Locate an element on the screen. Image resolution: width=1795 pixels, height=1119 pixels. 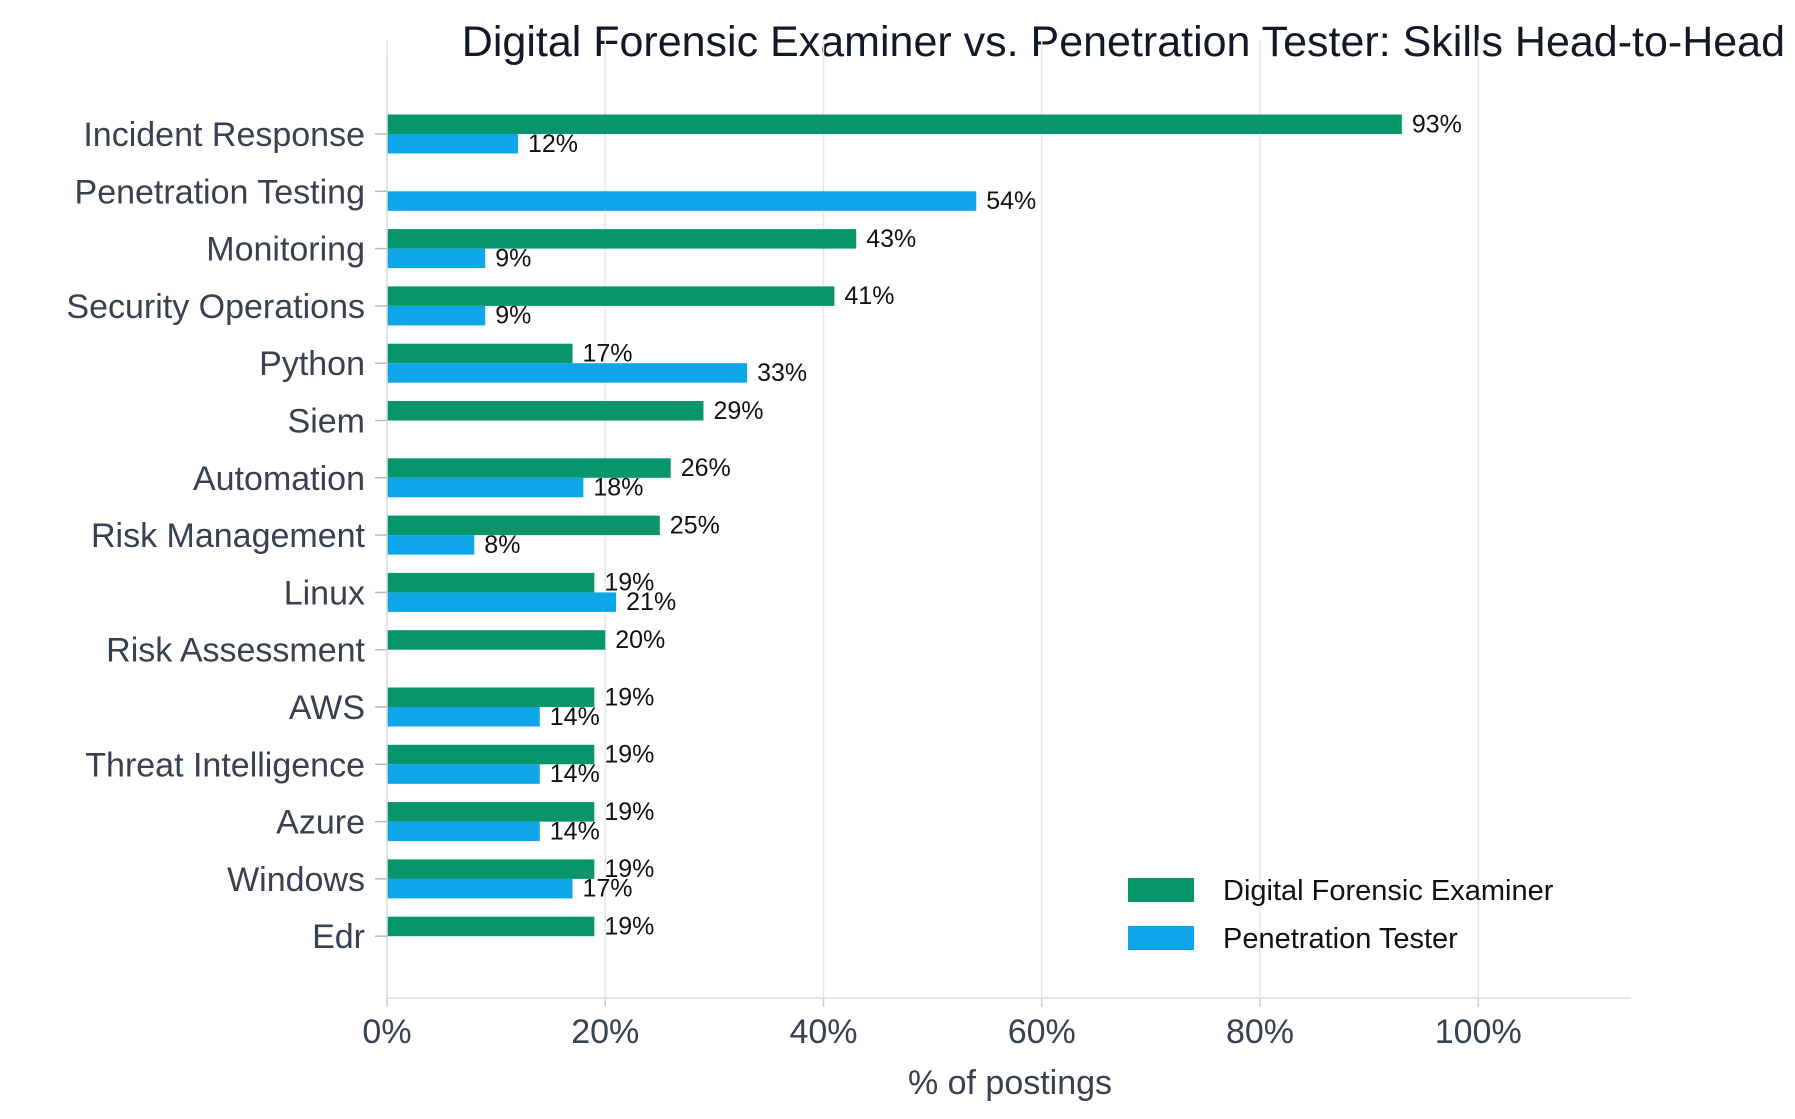
data-label: 93% is located at coordinates (1437, 124).